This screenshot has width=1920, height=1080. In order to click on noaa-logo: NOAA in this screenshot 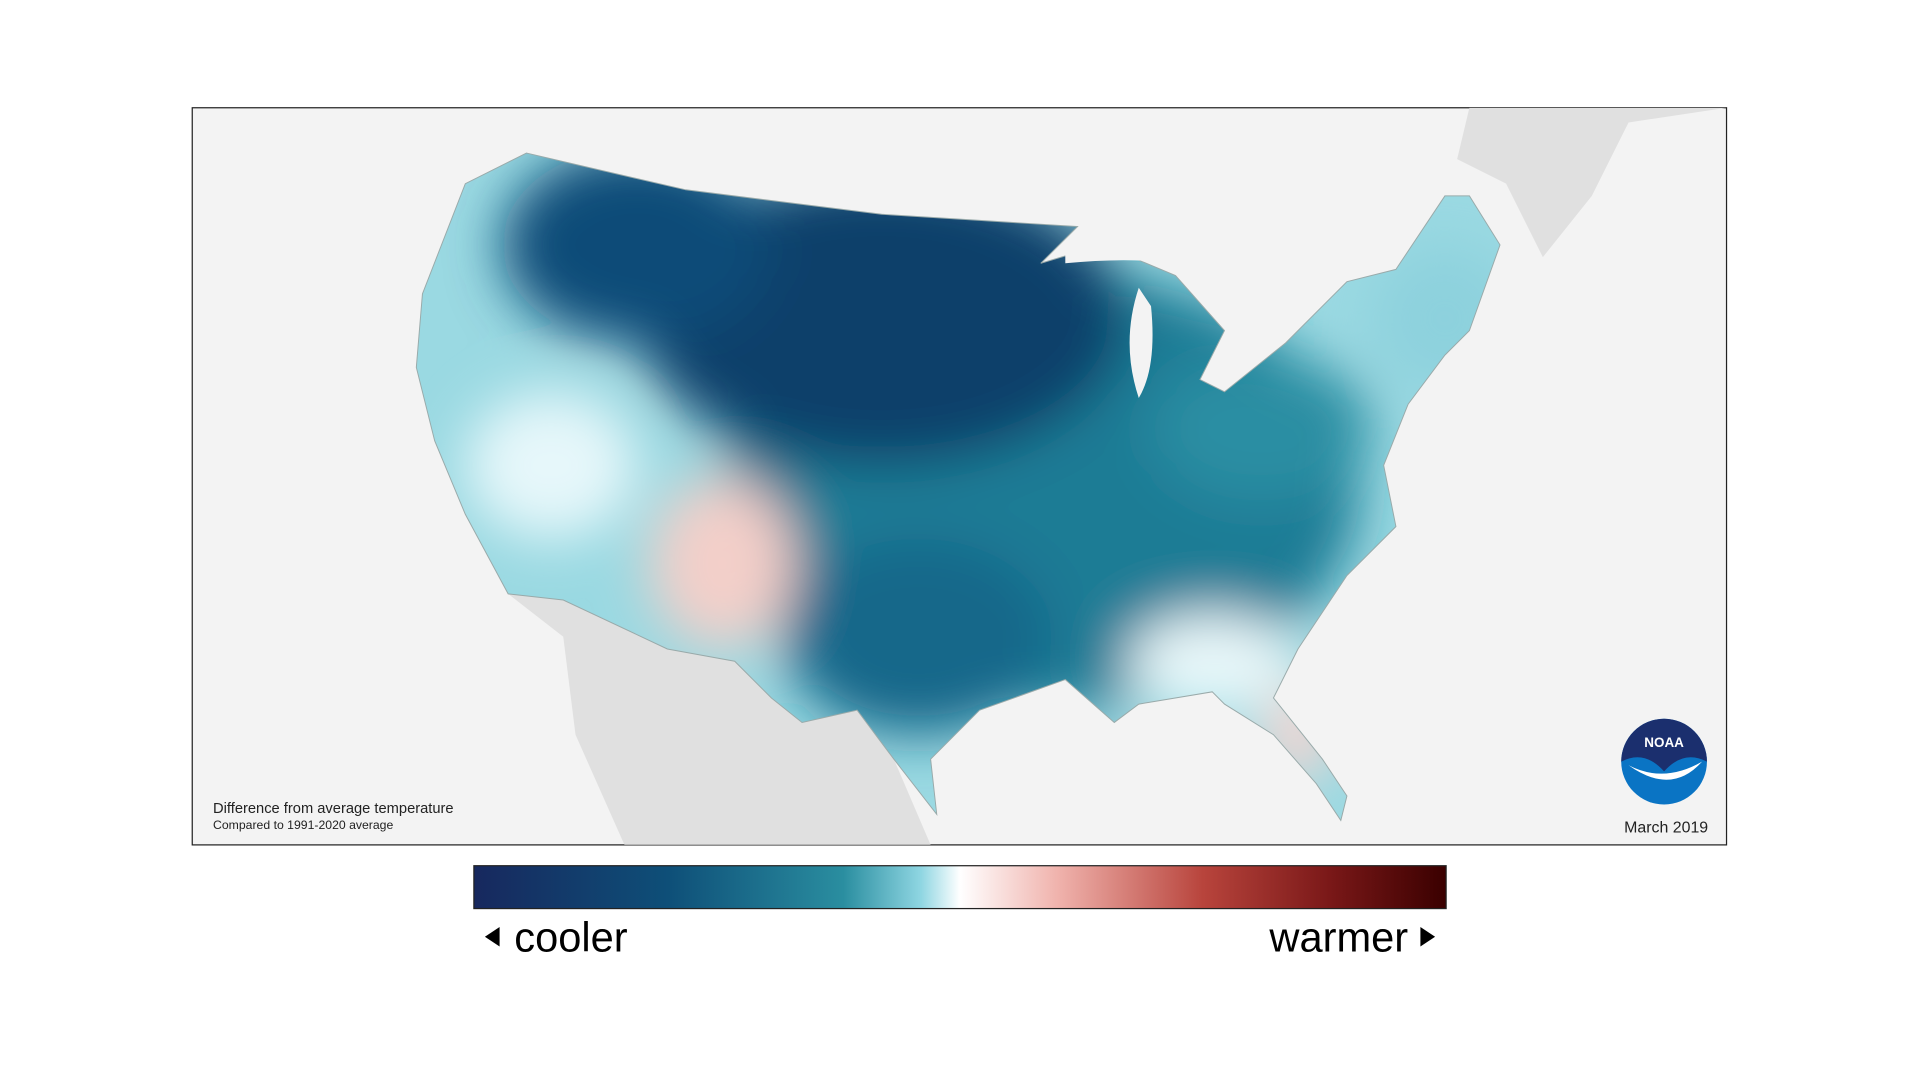, I will do `click(1664, 761)`.